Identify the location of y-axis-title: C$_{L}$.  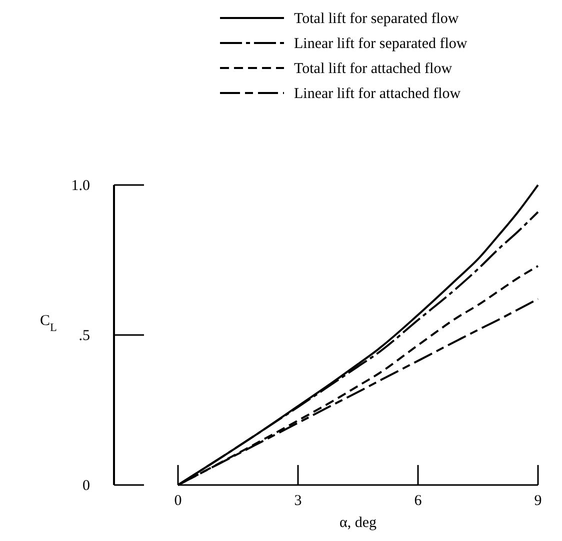
(49, 323).